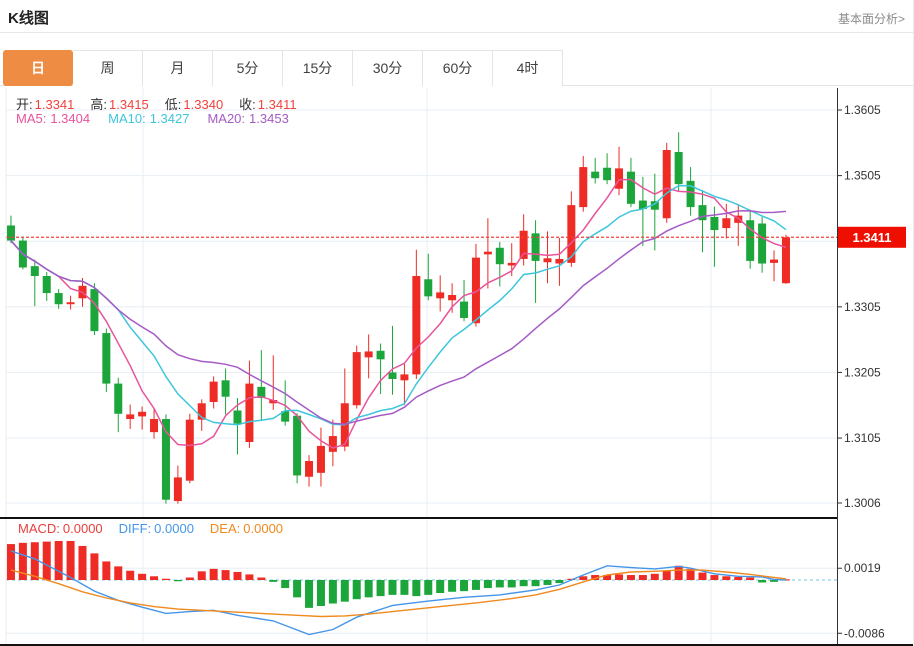 The height and width of the screenshot is (646, 914). I want to click on ohlc-legend: 开: 1.3341 高: 1.3415 低: 1.3340 收: 1.3411, so click(164, 103).